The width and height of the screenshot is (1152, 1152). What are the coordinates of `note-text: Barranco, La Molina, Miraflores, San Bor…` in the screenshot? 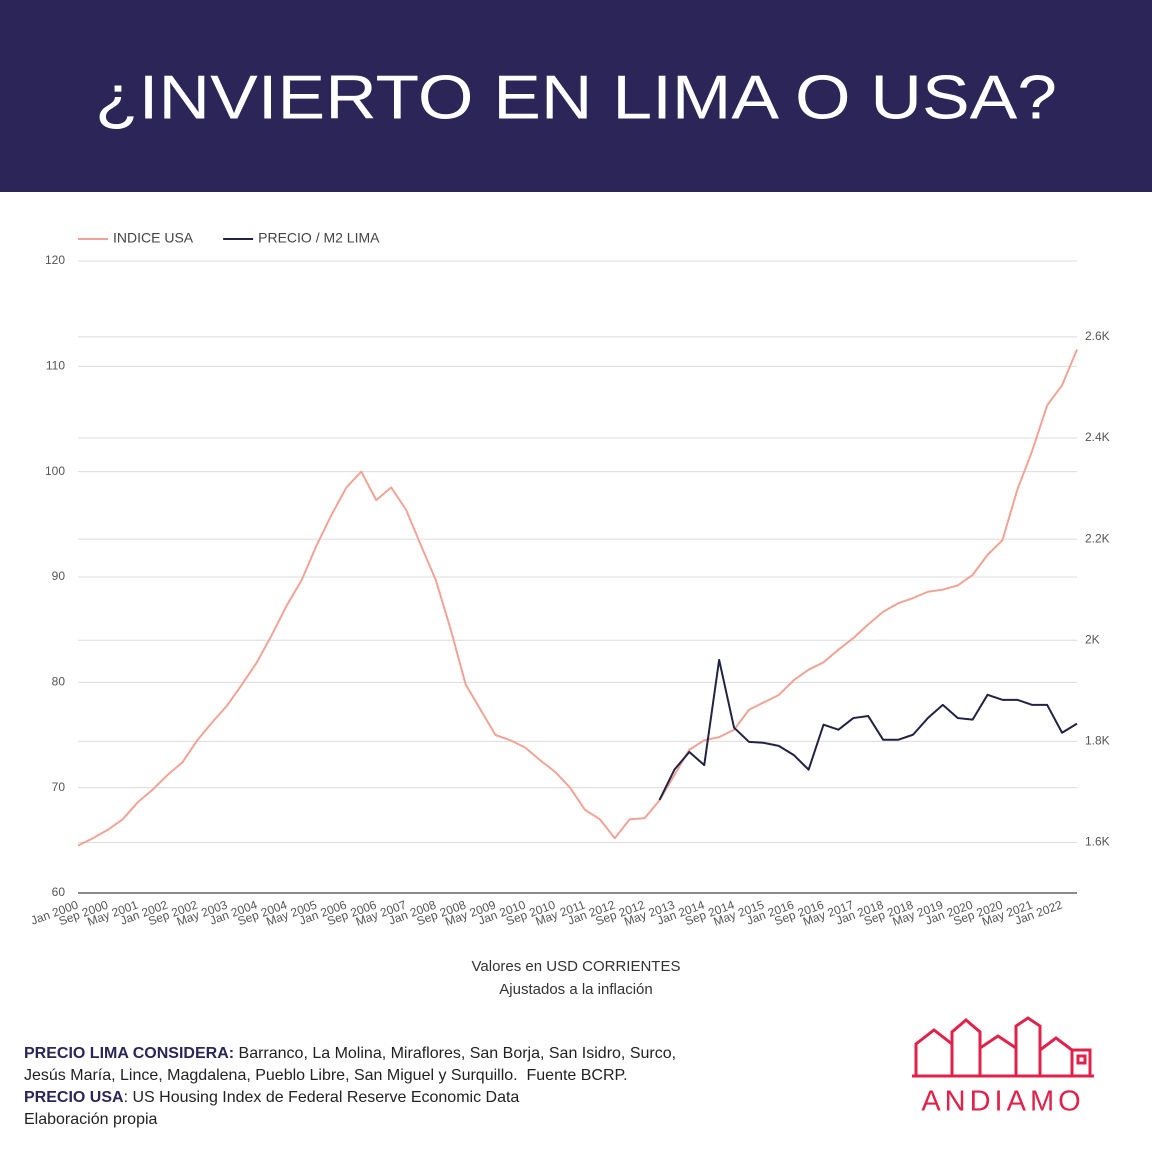 It's located at (455, 1053).